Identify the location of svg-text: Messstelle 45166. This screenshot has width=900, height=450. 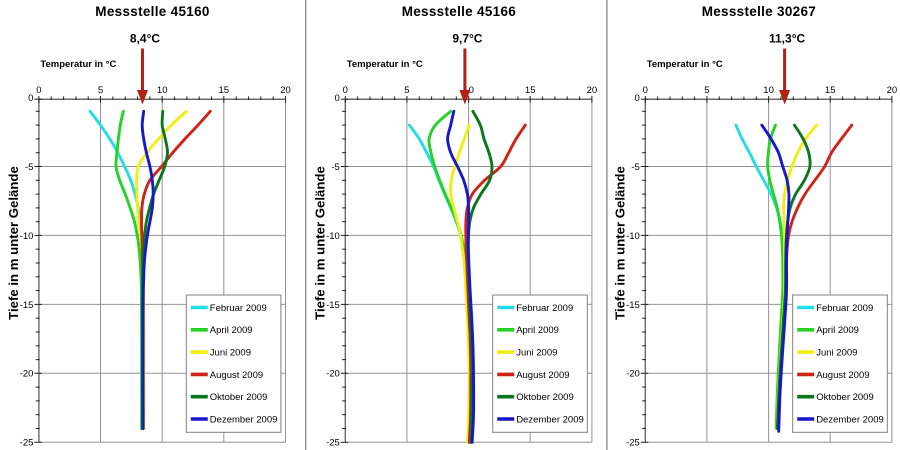
(459, 11).